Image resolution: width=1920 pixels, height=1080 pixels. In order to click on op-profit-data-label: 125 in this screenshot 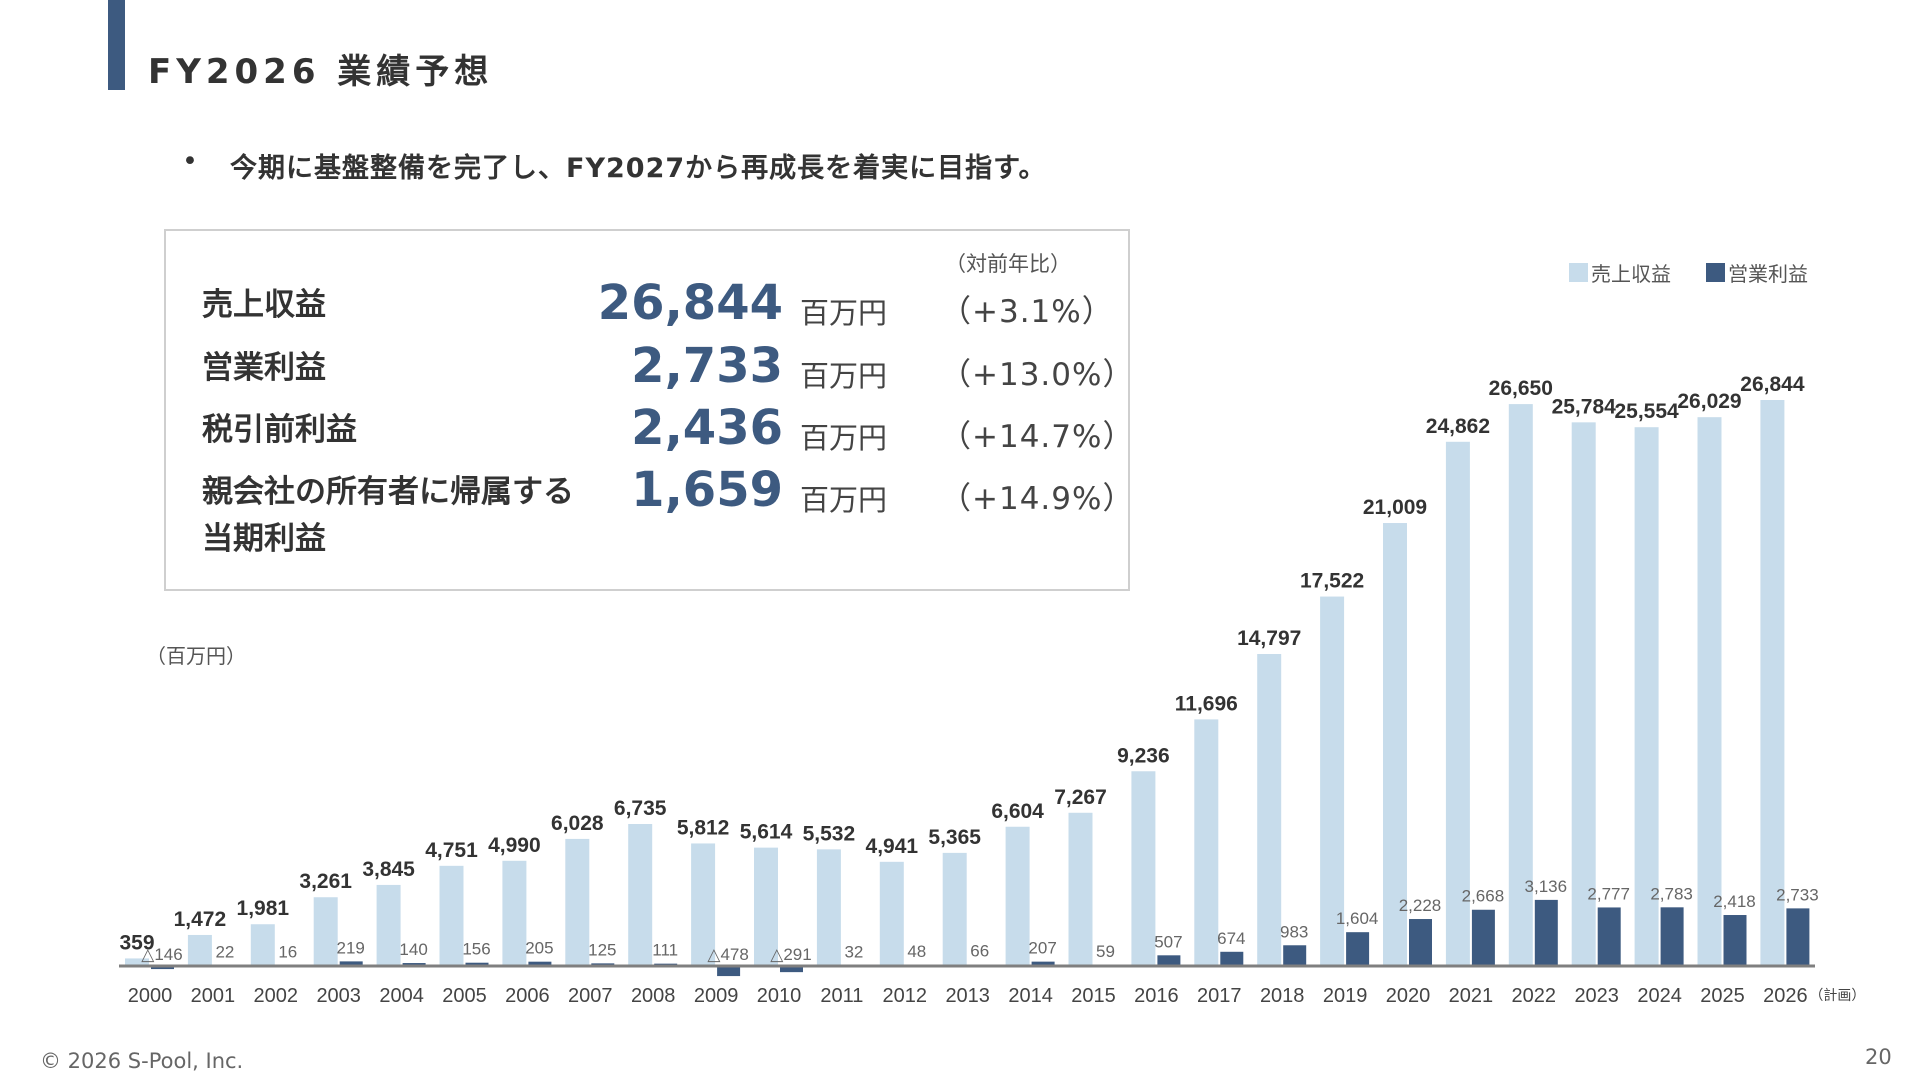, I will do `click(602, 949)`.